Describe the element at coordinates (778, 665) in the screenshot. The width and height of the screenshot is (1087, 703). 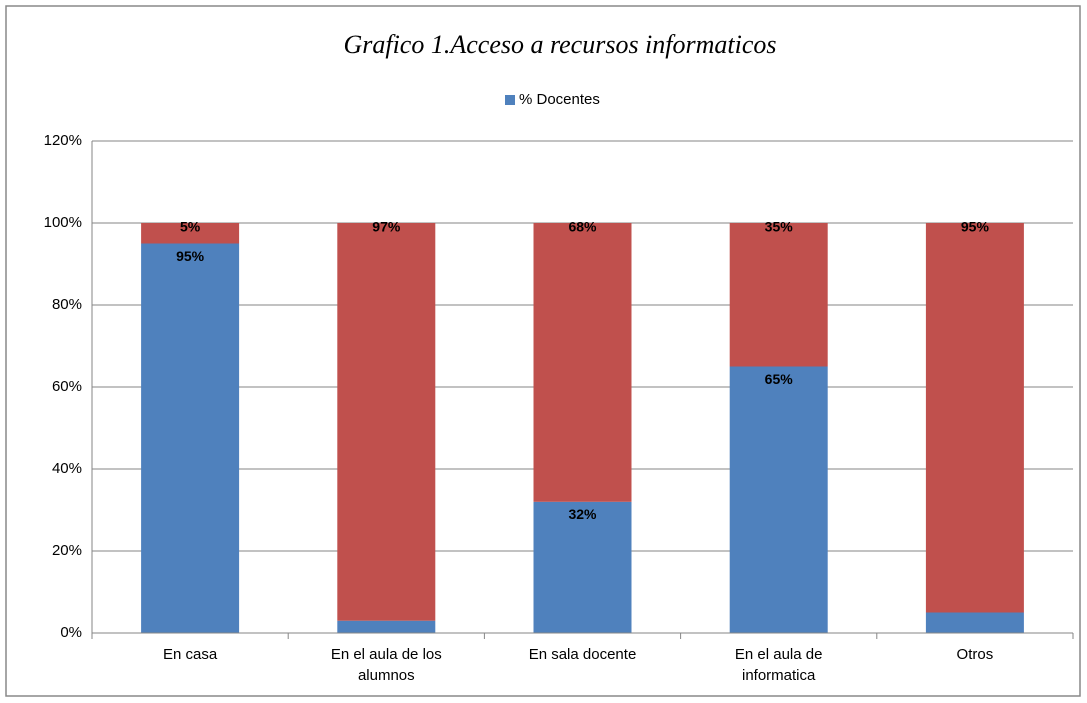
I see `x-tick-label: En el aula de informatica` at that location.